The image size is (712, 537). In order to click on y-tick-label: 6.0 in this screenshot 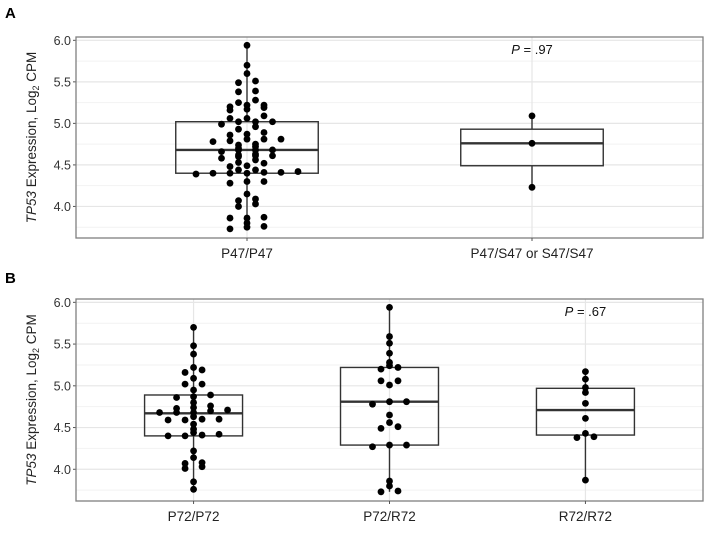, I will do `click(62, 303)`.